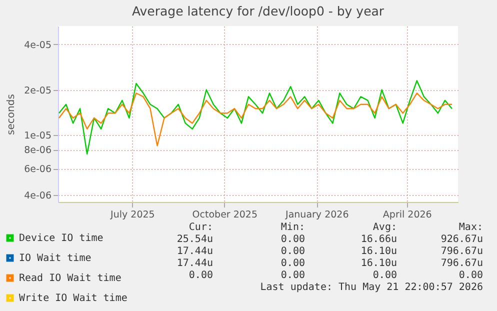 The width and height of the screenshot is (497, 311). What do you see at coordinates (38, 150) in the screenshot?
I see `y-tick-label: 8e-06` at bounding box center [38, 150].